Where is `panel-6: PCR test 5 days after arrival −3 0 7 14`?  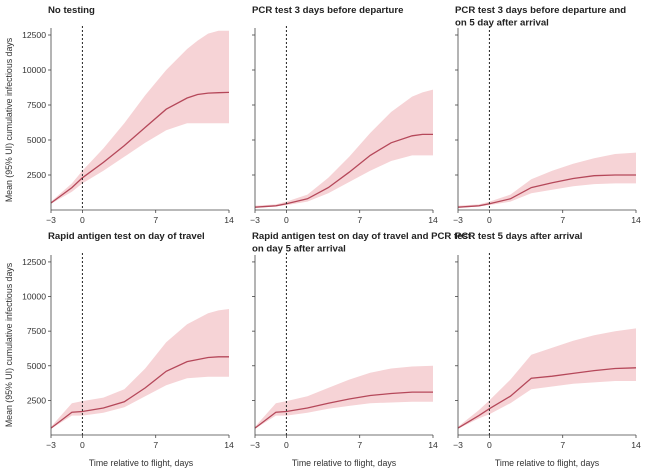 panel-6: PCR test 5 days after arrival −3 0 7 14 is located at coordinates (547, 340).